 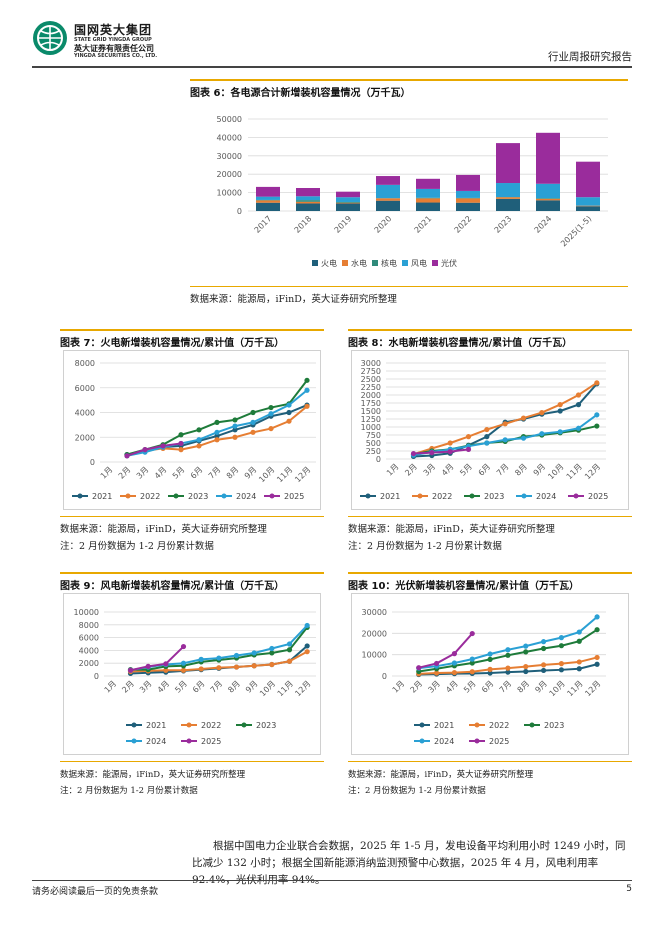 I want to click on x-tick-label: 2023, so click(x=503, y=224).